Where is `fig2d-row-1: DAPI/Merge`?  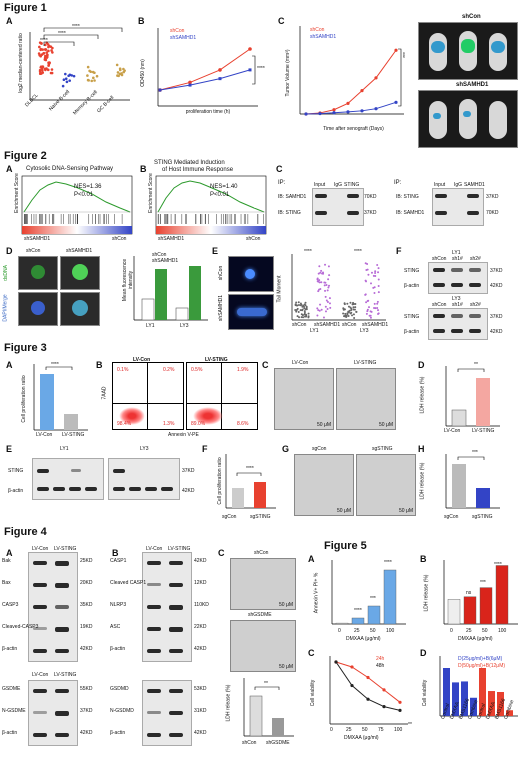 fig2d-row-1: DAPI/Merge is located at coordinates (5, 308).